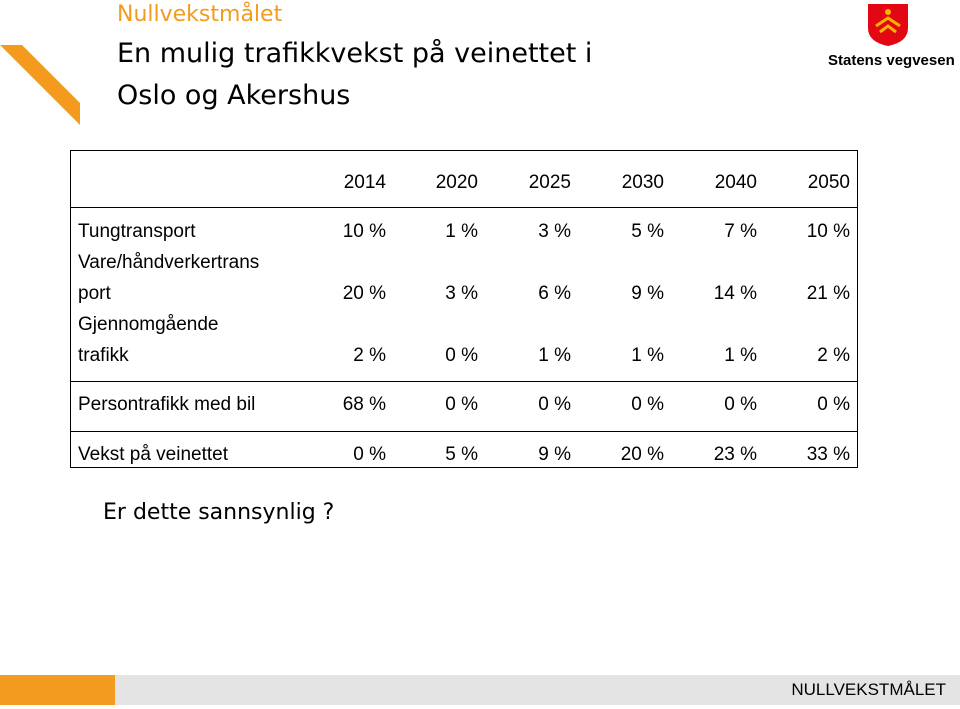 This screenshot has width=960, height=709. Describe the element at coordinates (94, 293) in the screenshot. I see `row-label: port` at that location.